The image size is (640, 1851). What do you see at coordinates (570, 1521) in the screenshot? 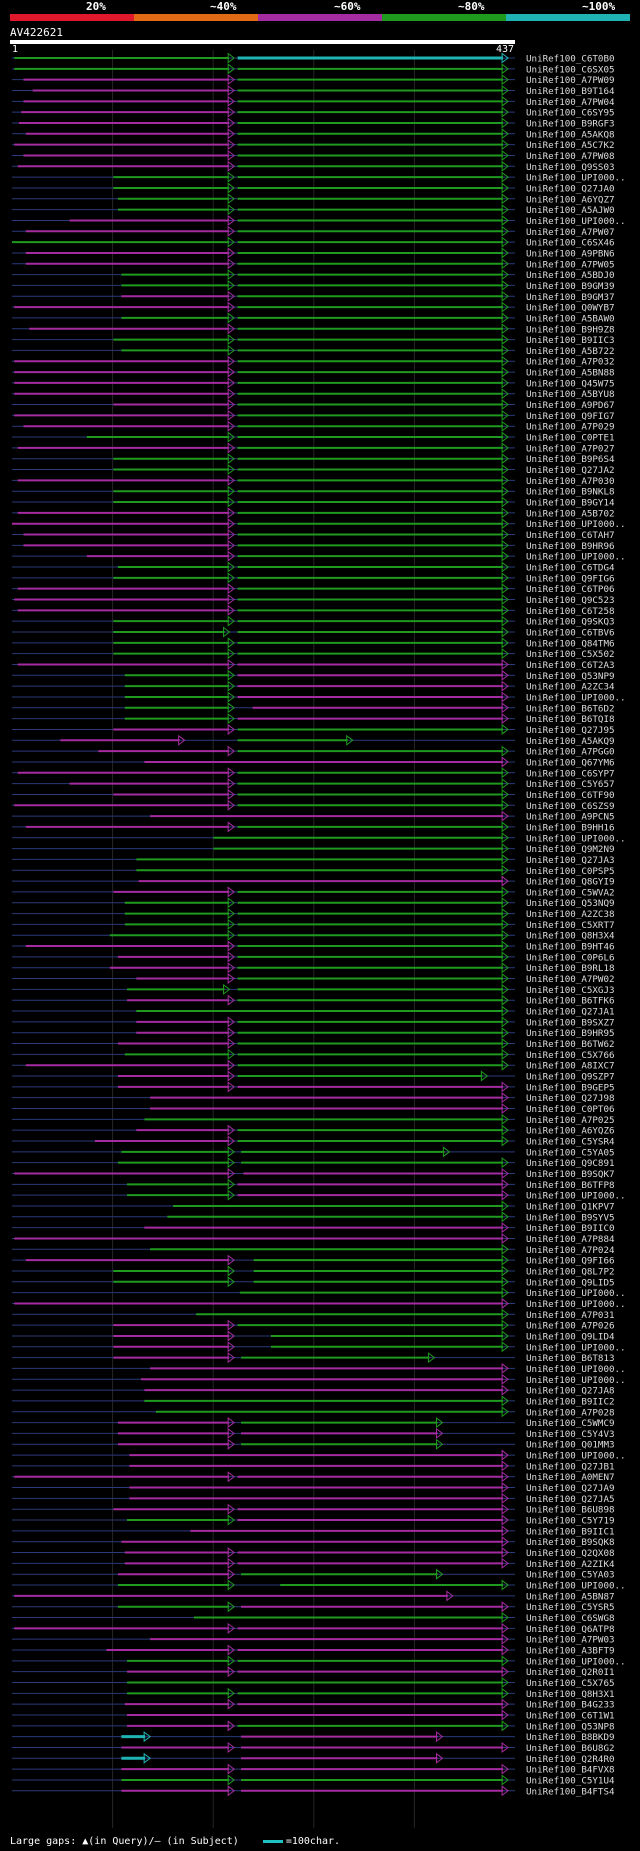
I see `hit-label: UniRef100_C5Y719` at bounding box center [570, 1521].